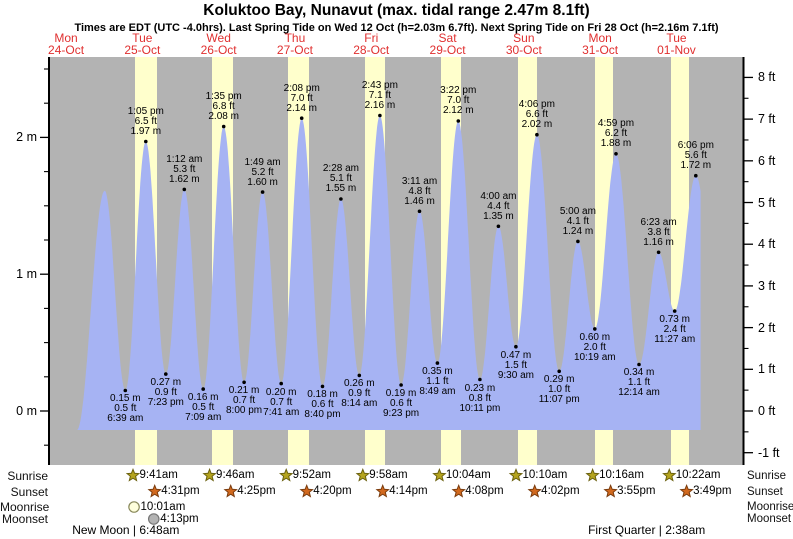 The image size is (793, 539). What do you see at coordinates (24, 519) in the screenshot?
I see `moonset-row-label-left: Moonset` at bounding box center [24, 519].